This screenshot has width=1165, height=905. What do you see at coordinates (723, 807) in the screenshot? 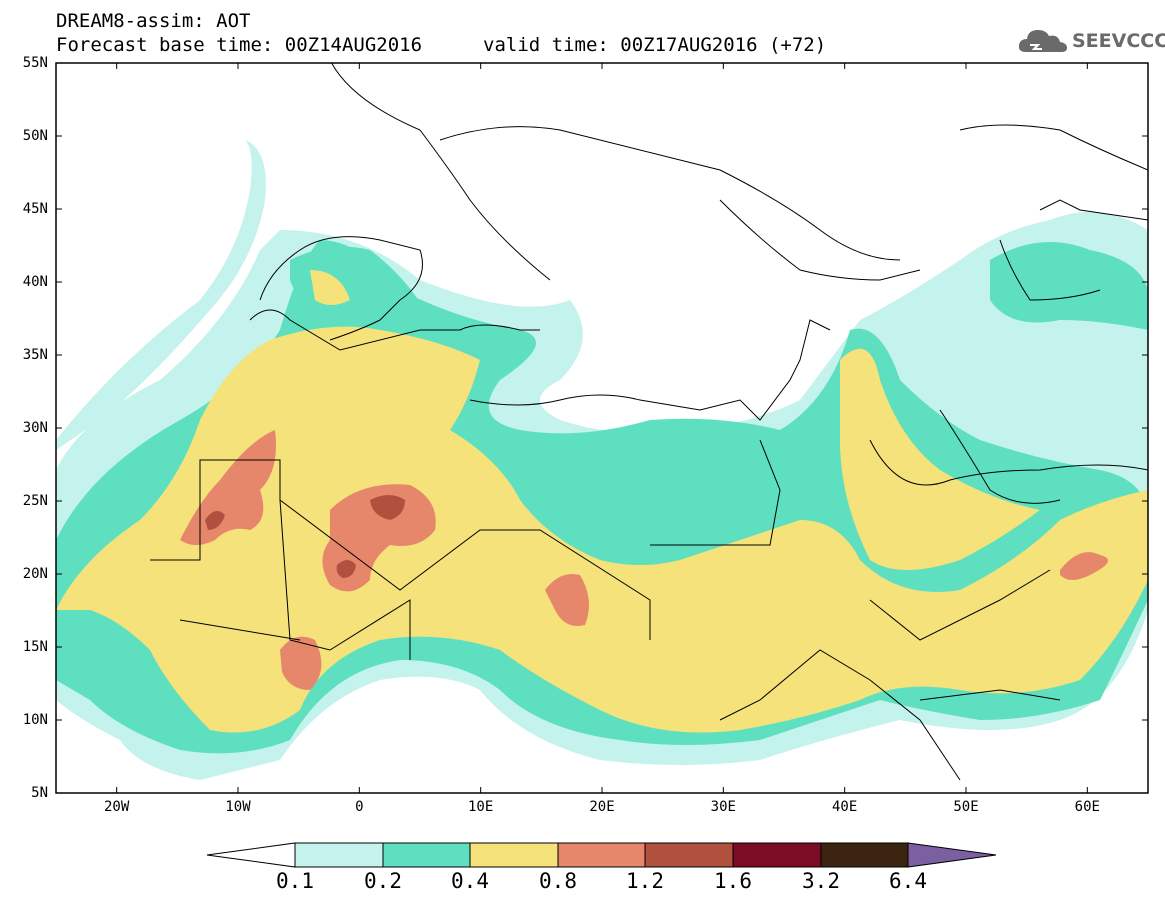
I see `lon-label: 30E` at bounding box center [723, 807].